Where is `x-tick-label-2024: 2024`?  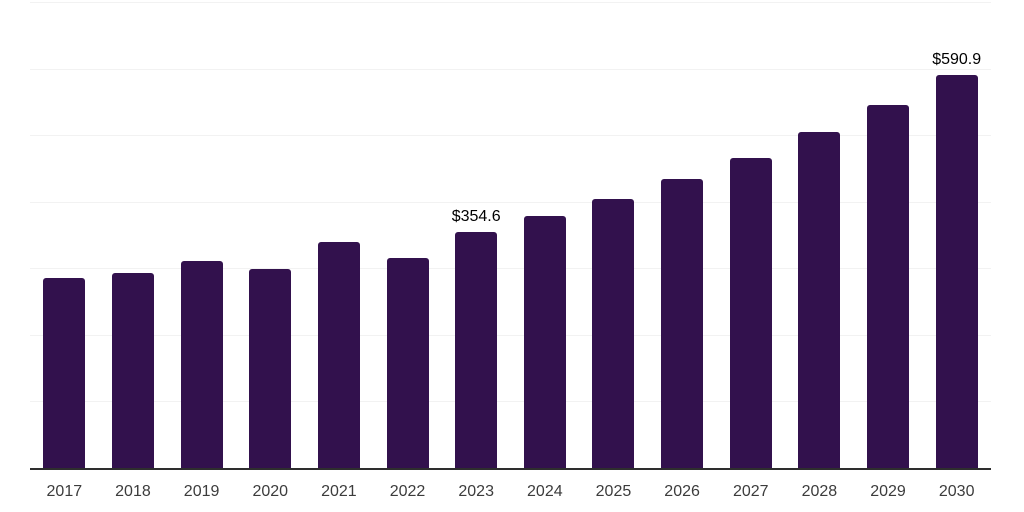 x-tick-label-2024: 2024 is located at coordinates (545, 491).